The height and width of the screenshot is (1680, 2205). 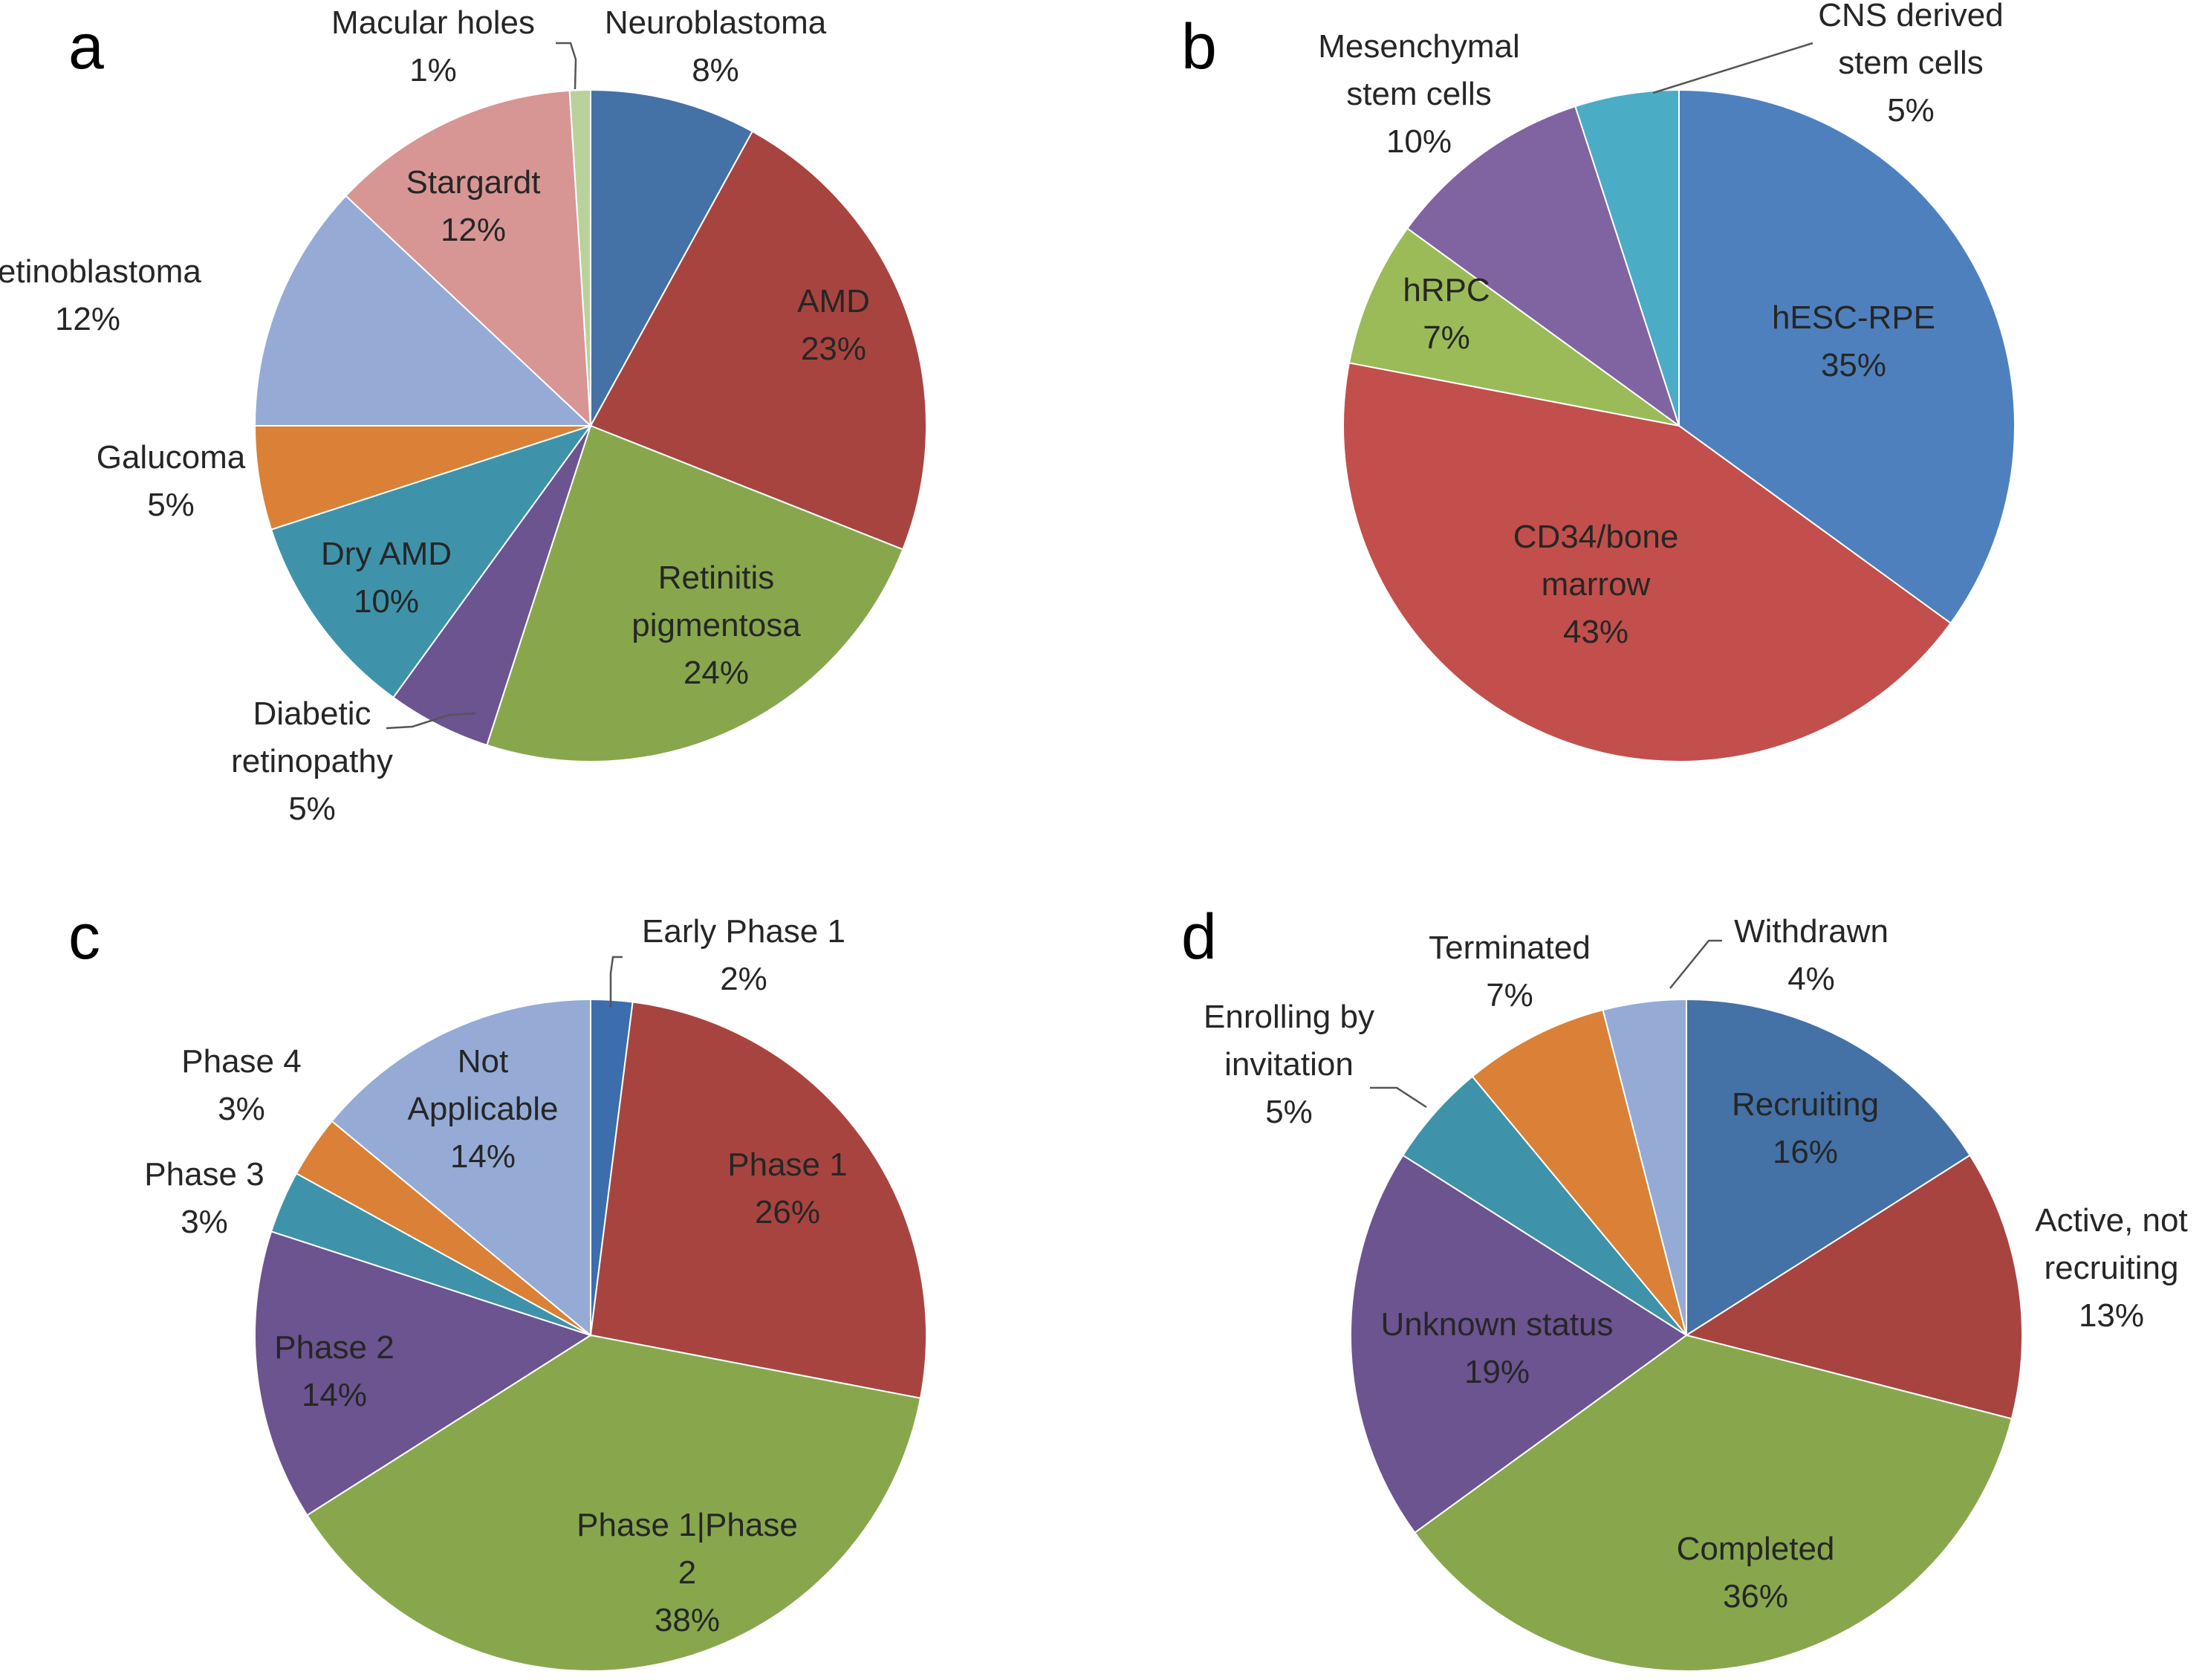 What do you see at coordinates (312, 809) in the screenshot?
I see `pie-a-label-line: 5%` at bounding box center [312, 809].